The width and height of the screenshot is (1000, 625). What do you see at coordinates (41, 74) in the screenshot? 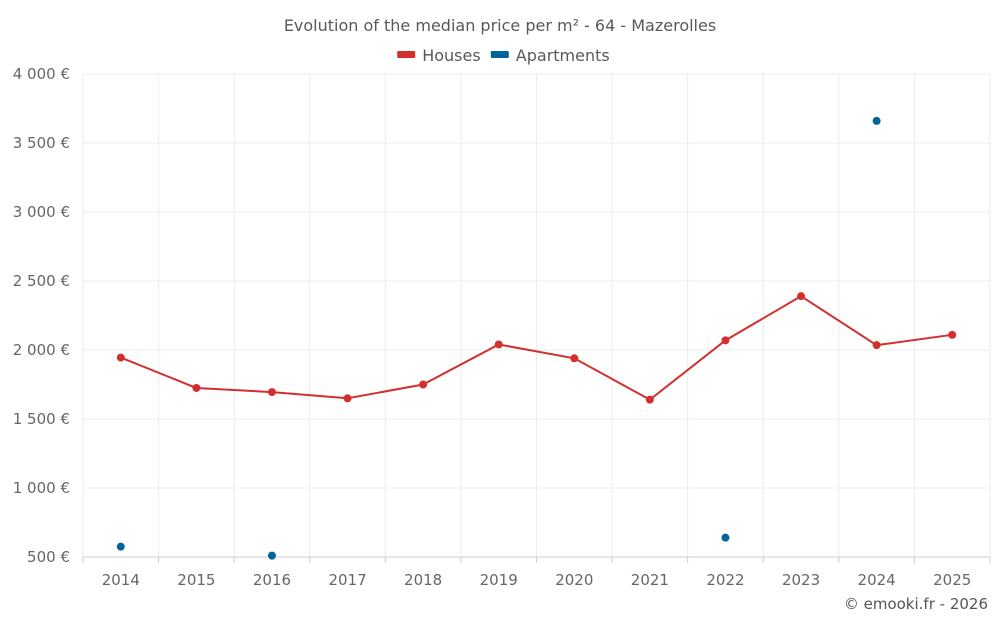
I see `y-tick-label: 4 000 €` at bounding box center [41, 74].